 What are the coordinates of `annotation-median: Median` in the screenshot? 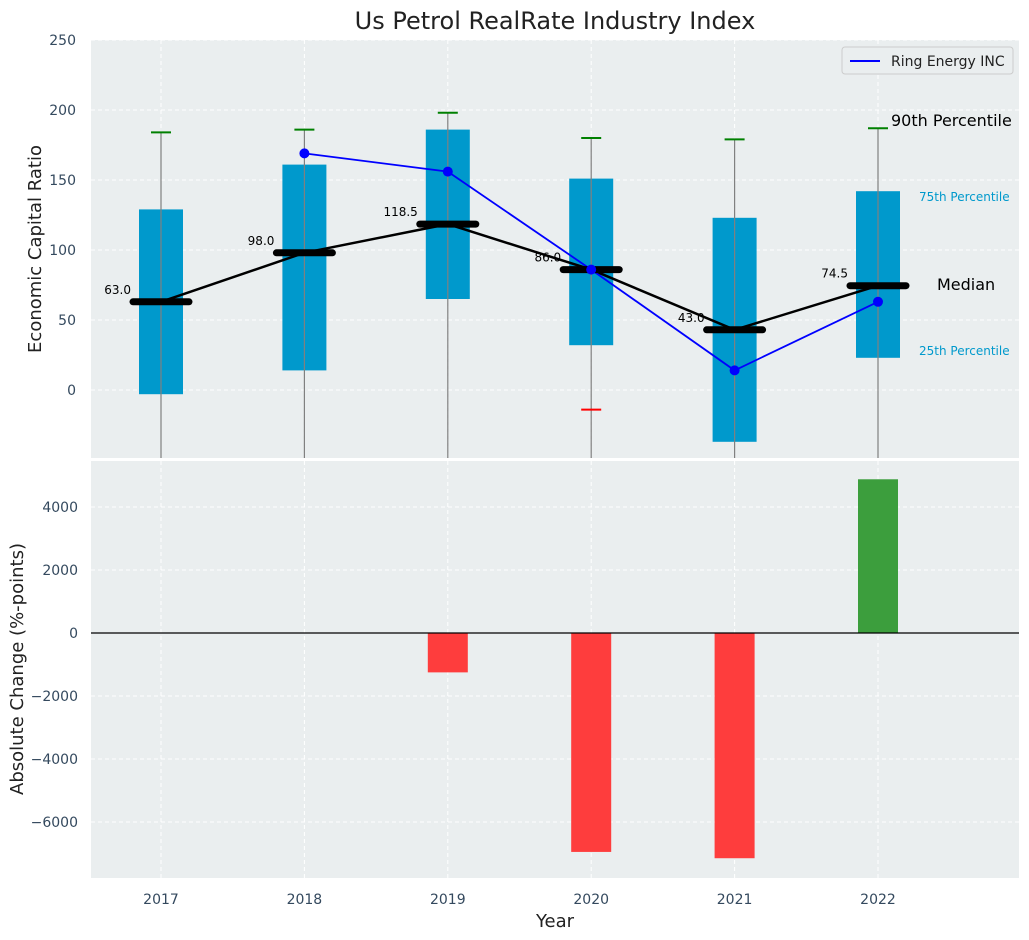 It's located at (966, 284).